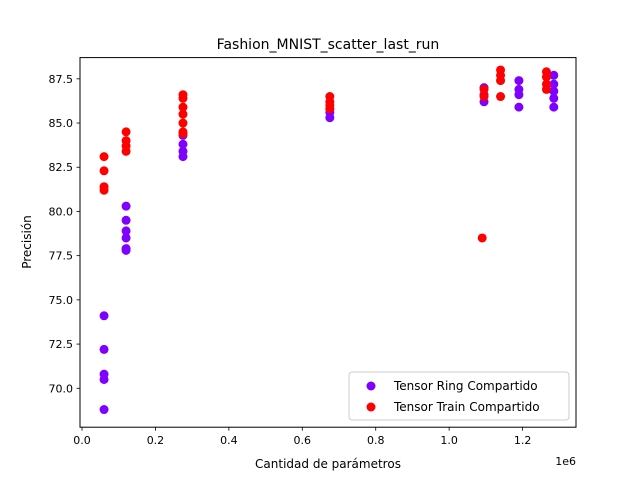 This screenshot has width=640, height=480. I want to click on x-axis-ticks: 0.0 0.2 0.4 0.6 0.8 1.0 1.2, so click(302, 437).